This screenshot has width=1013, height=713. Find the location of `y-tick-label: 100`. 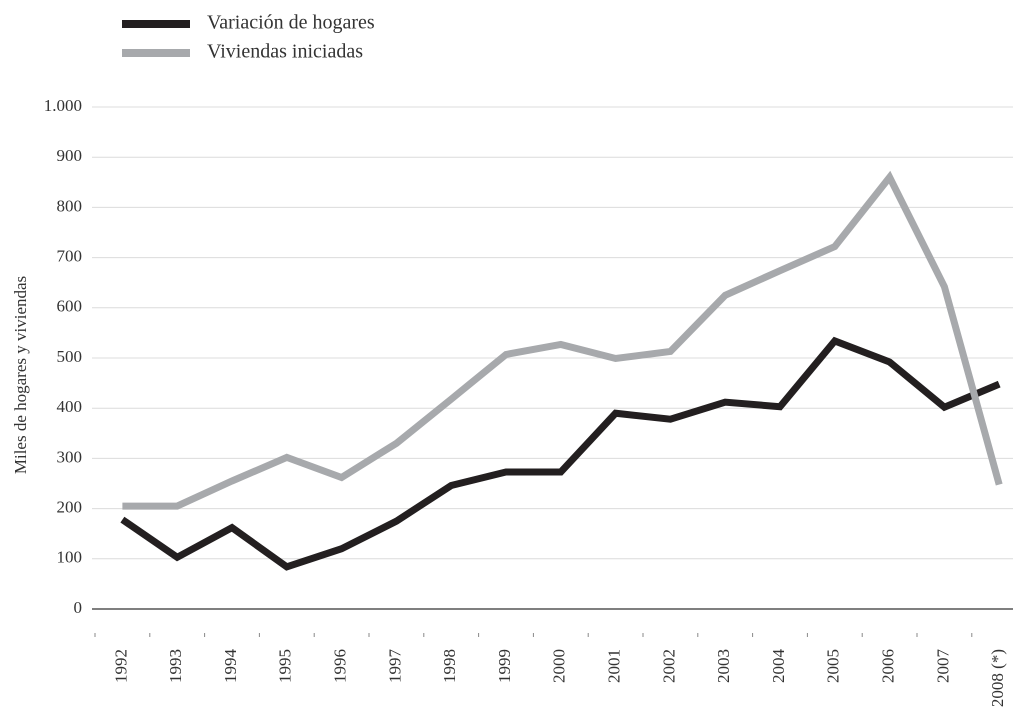

y-tick-label: 100 is located at coordinates (70, 557).